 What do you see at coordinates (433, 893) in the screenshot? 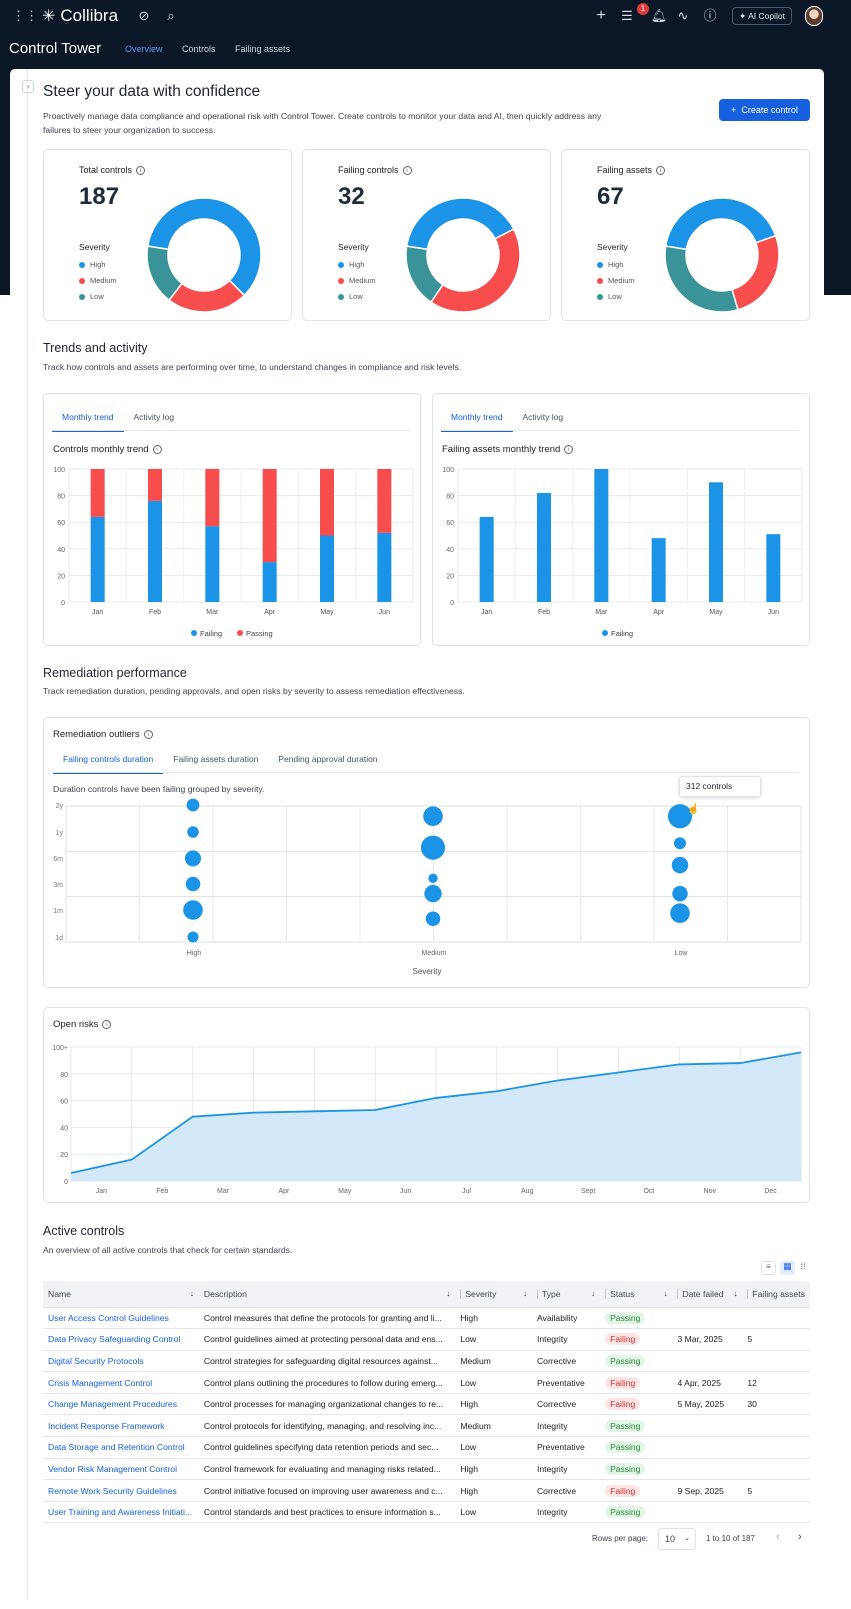
I see `bubble-medium` at bounding box center [433, 893].